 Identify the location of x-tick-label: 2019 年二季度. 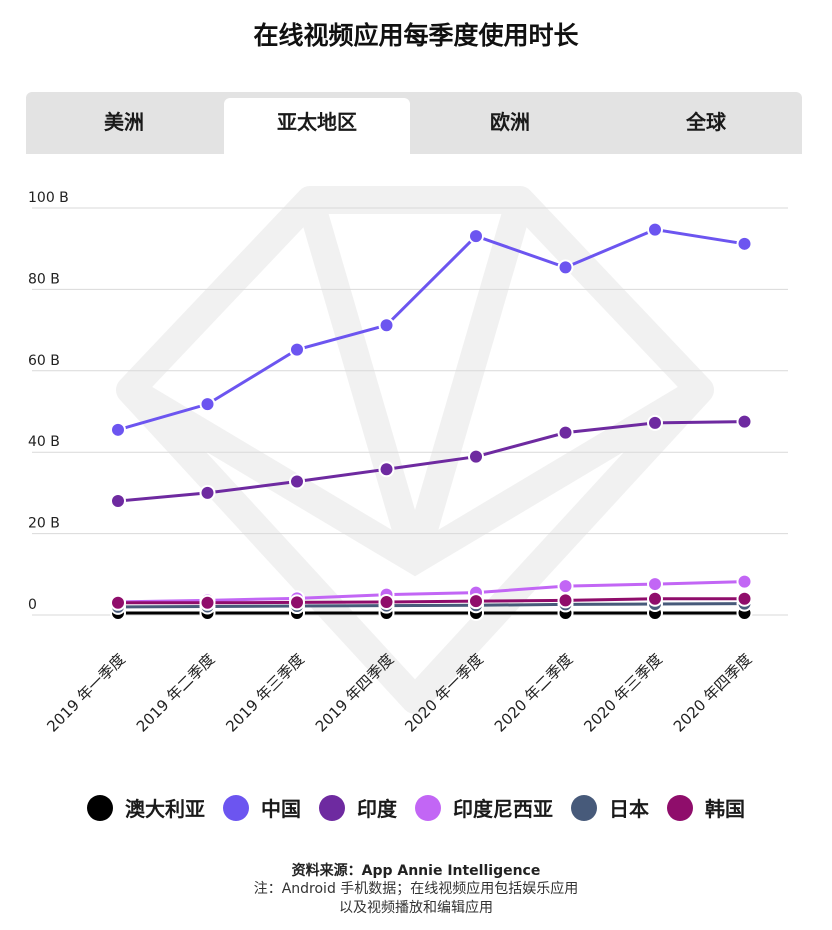
(176, 693).